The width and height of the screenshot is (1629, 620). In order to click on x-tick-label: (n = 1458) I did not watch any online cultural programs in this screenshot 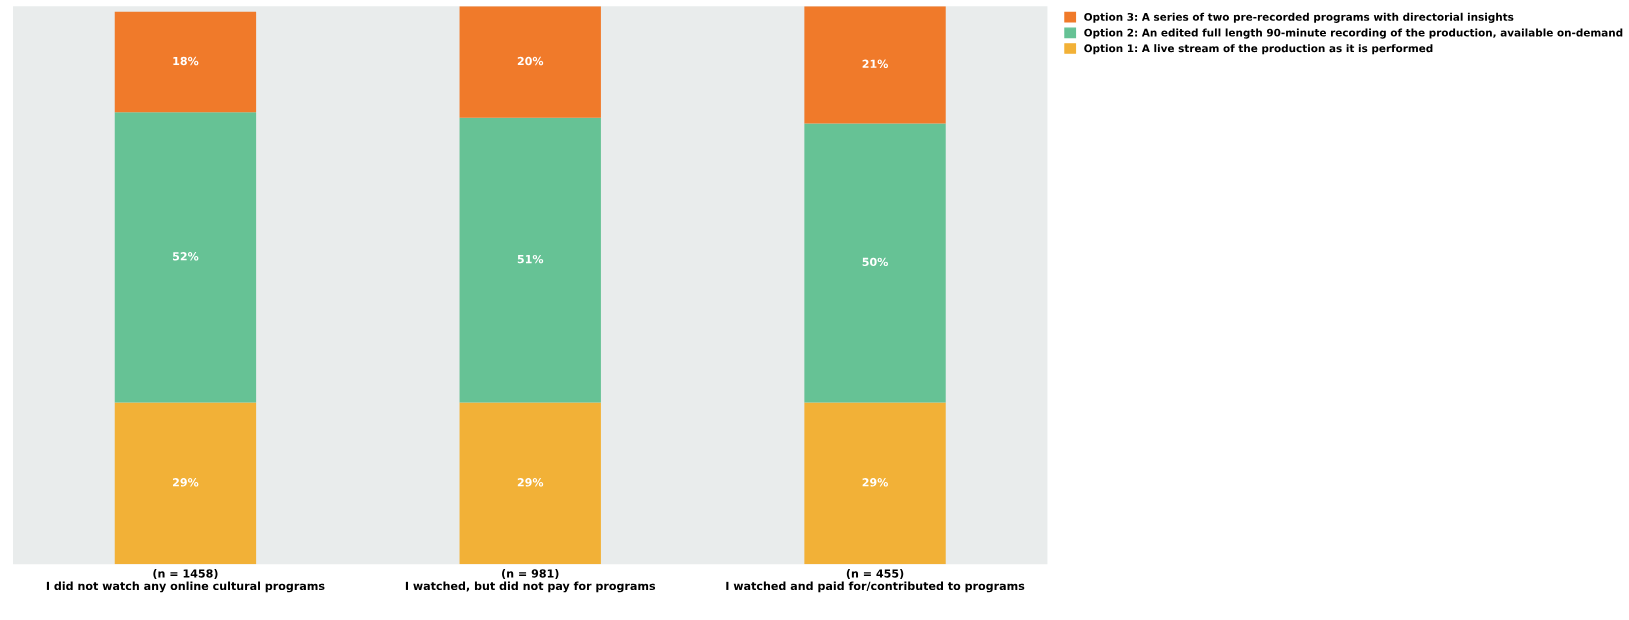, I will do `click(185, 581)`.